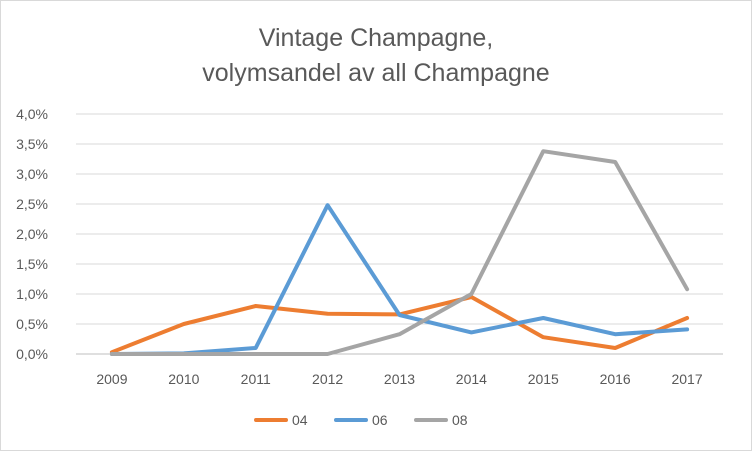  What do you see at coordinates (32, 174) in the screenshot?
I see `y-tick-label: 3,0%` at bounding box center [32, 174].